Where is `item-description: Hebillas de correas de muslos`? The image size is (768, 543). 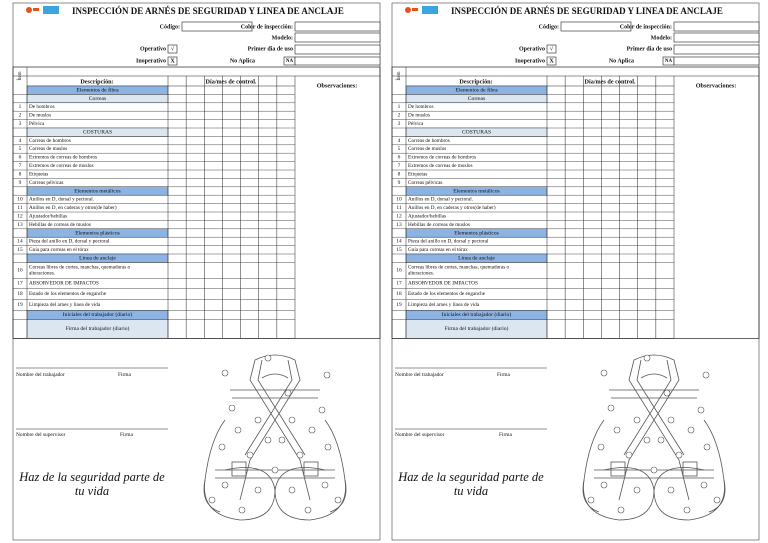
item-description: Hebillas de correas de muslos is located at coordinates (439, 225).